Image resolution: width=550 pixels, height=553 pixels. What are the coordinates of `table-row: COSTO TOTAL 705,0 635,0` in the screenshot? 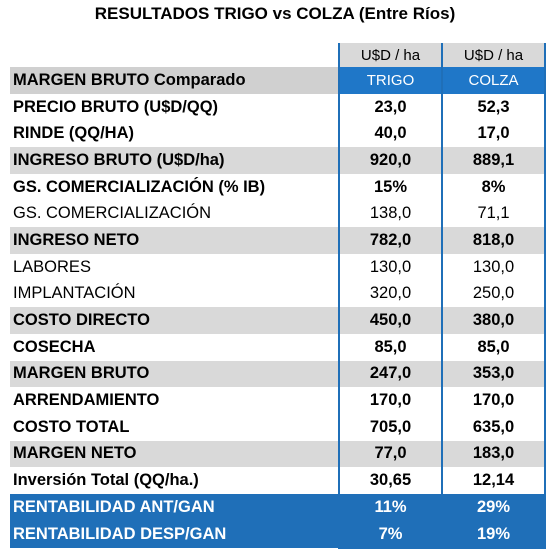 It's located at (278, 427).